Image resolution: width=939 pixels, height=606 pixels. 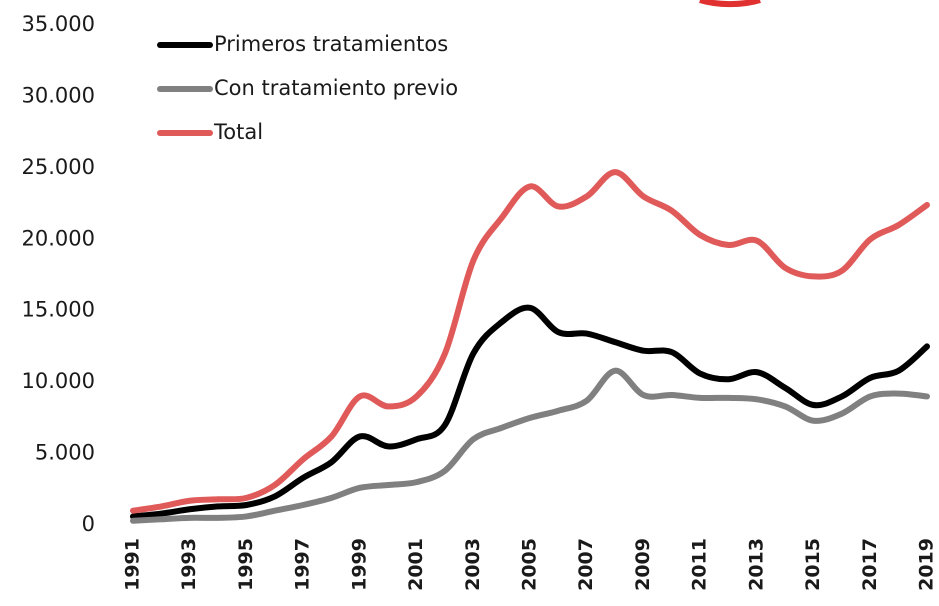 I want to click on x-tick-label: 2003, so click(x=473, y=564).